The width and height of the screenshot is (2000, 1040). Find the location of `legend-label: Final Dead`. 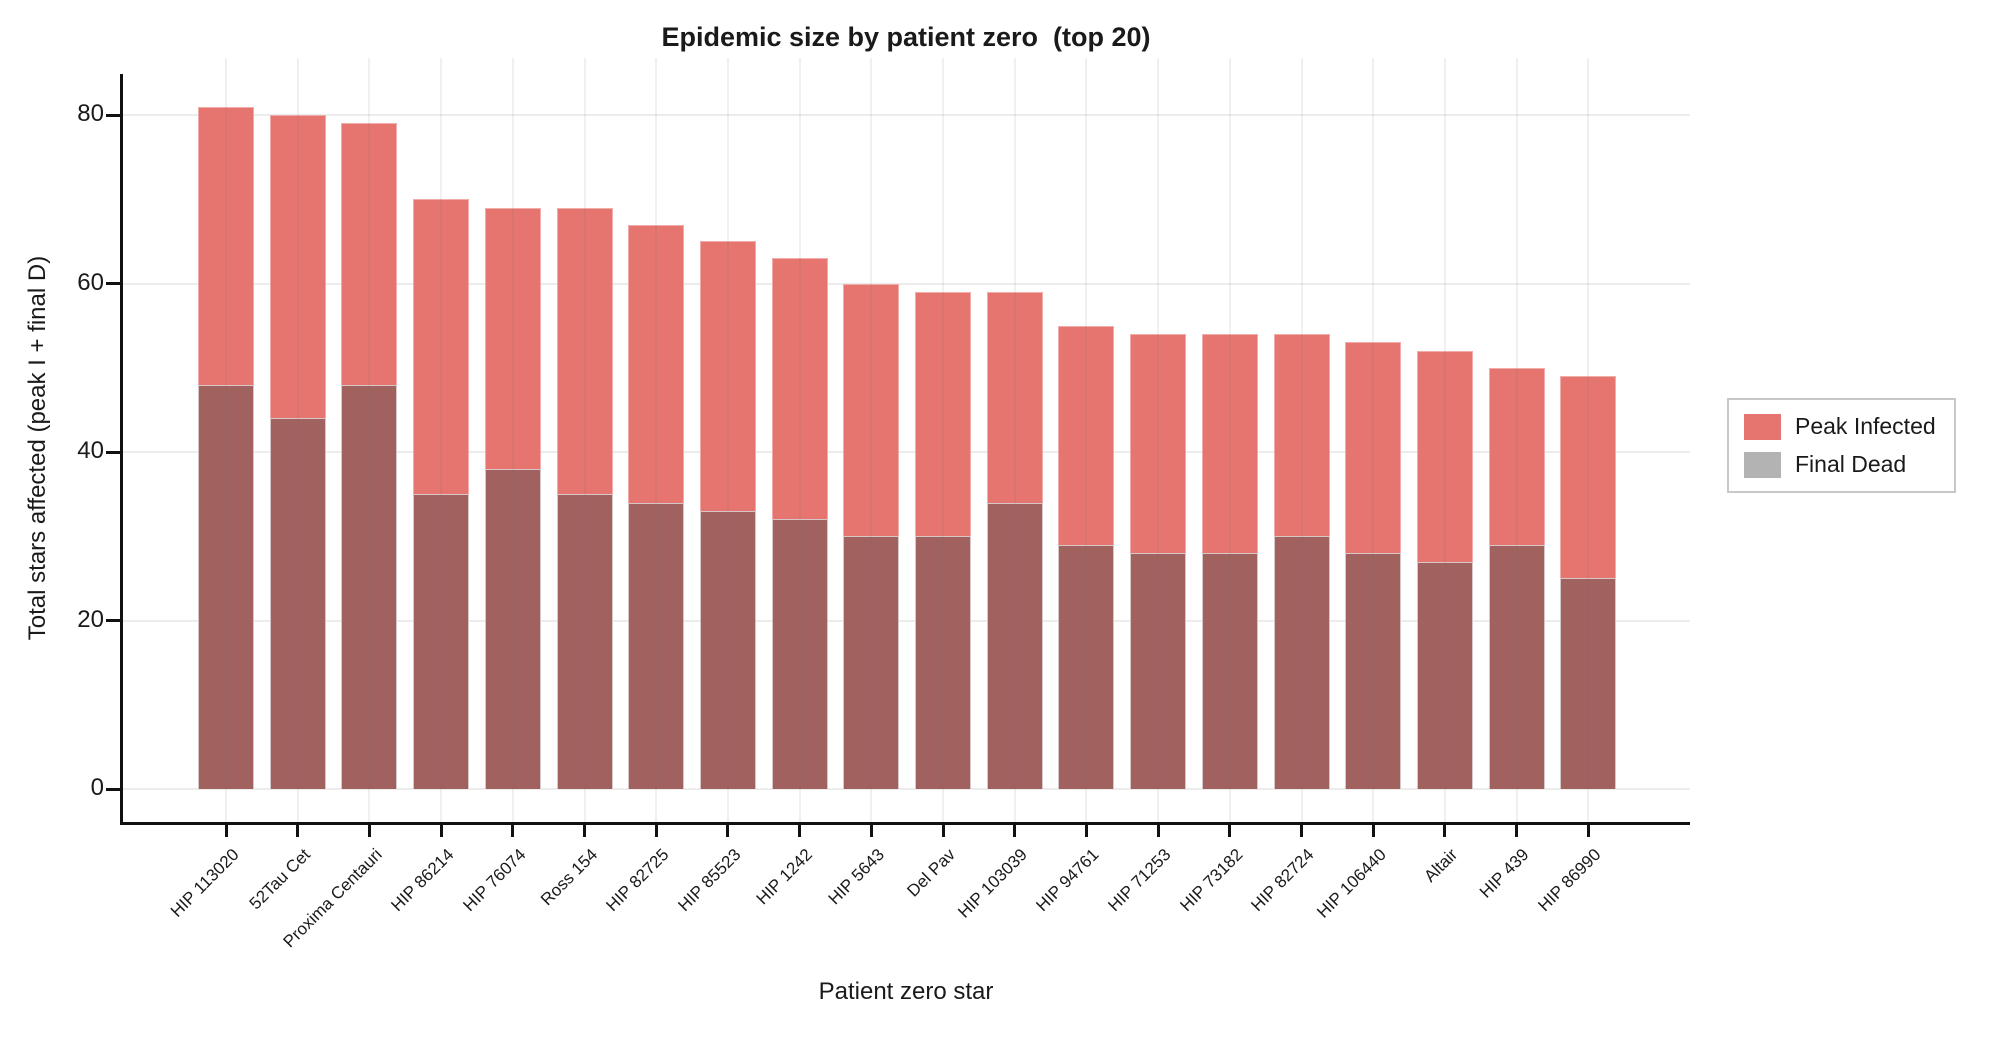

legend-label: Final Dead is located at coordinates (1851, 464).